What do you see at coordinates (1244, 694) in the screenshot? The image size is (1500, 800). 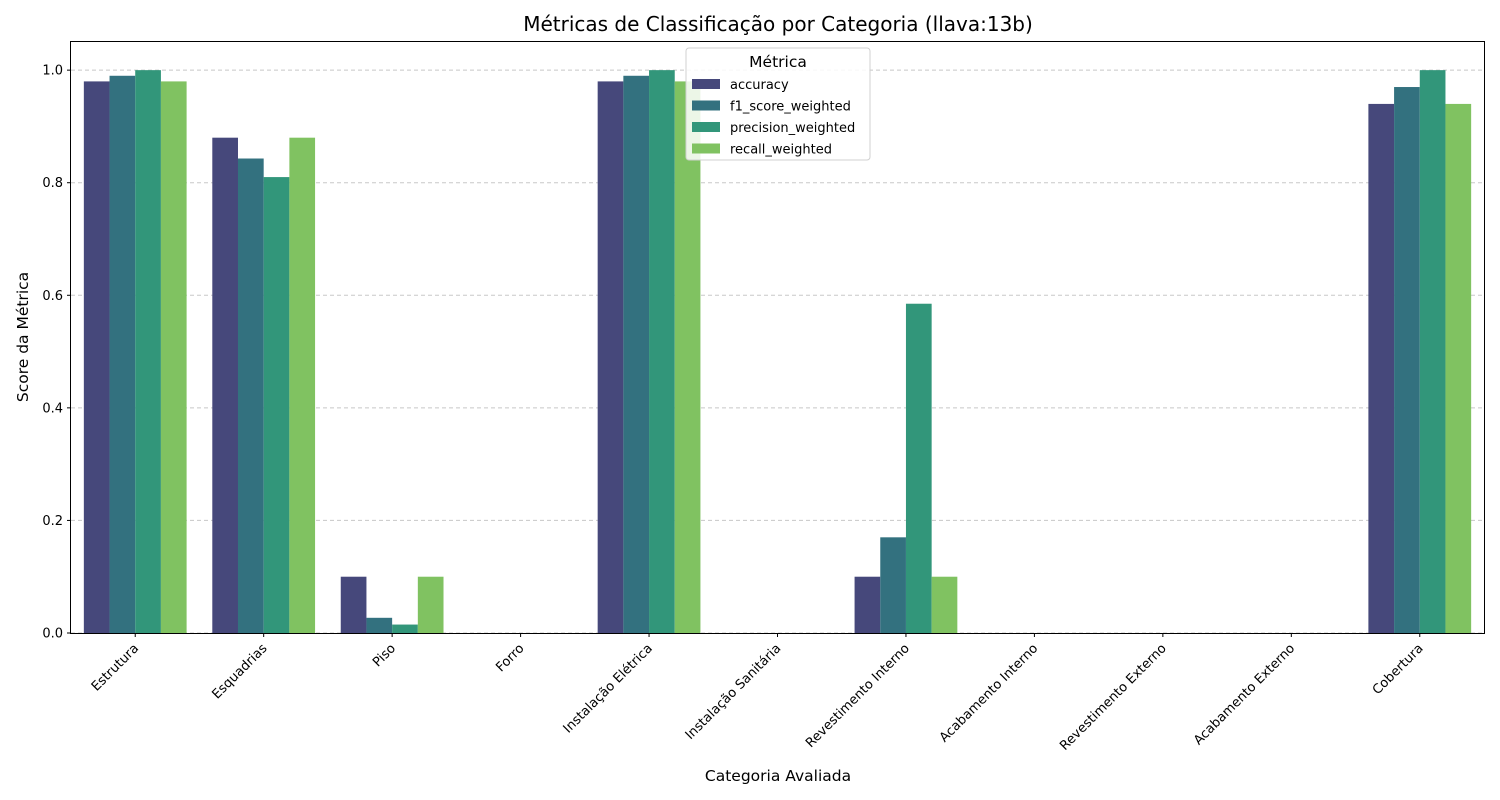 I see `x-tick-label: Acabamento Externo` at bounding box center [1244, 694].